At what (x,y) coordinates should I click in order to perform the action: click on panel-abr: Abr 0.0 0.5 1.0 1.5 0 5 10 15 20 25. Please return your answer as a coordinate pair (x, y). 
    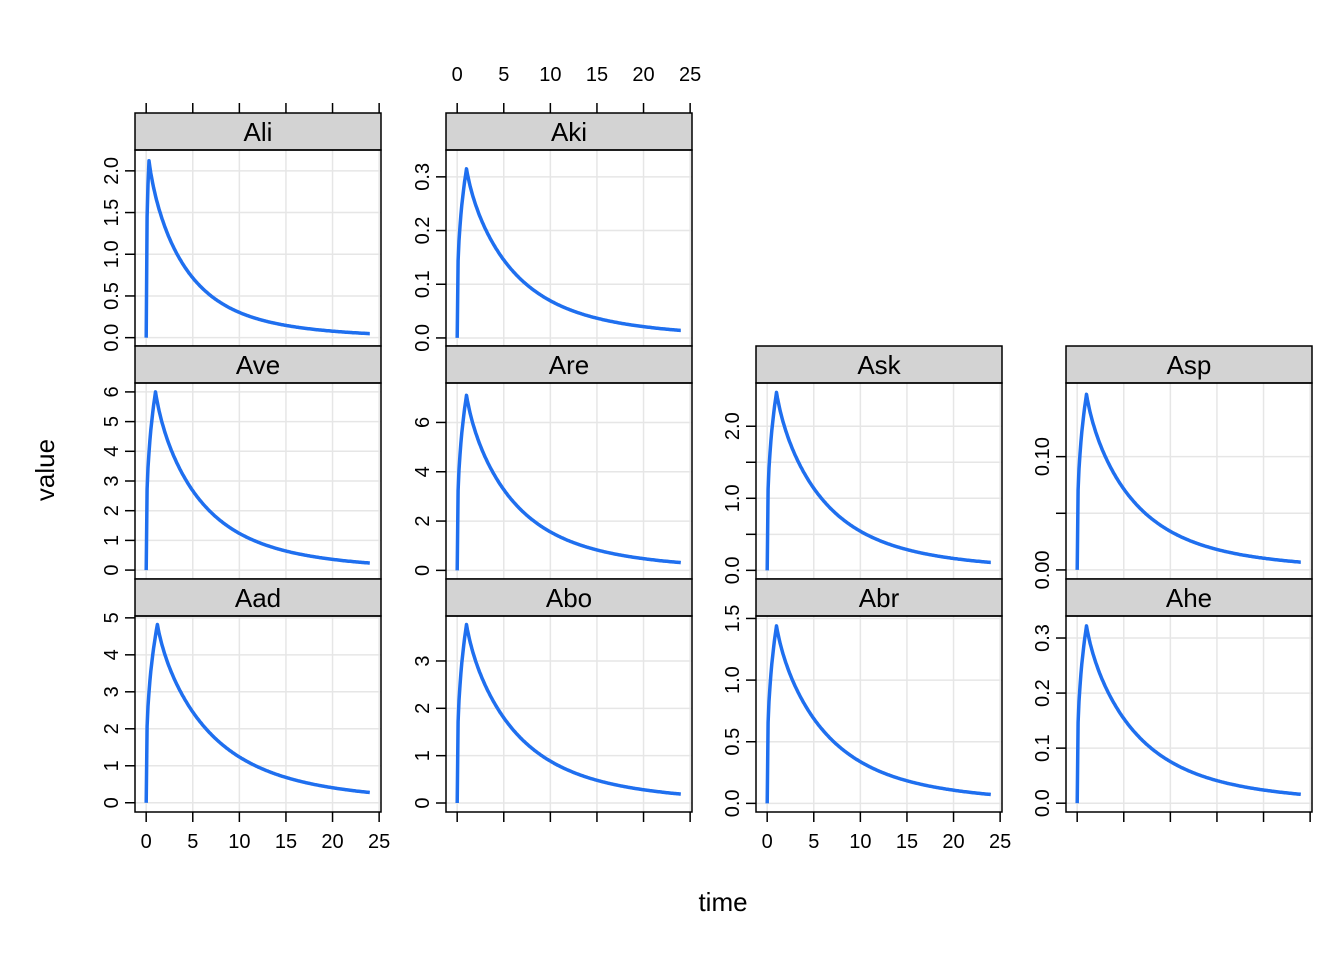
    Looking at the image, I should click on (866, 715).